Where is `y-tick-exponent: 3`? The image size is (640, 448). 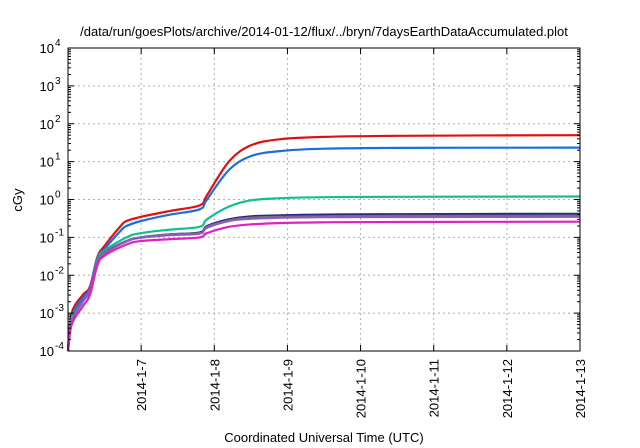 y-tick-exponent: 3 is located at coordinates (58, 81).